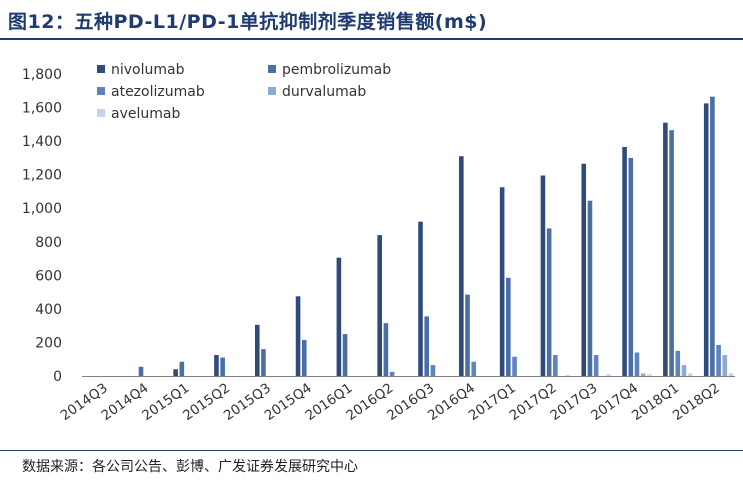 The image size is (743, 486). I want to click on bar-pembrolizumab-2015Q4, so click(304, 357).